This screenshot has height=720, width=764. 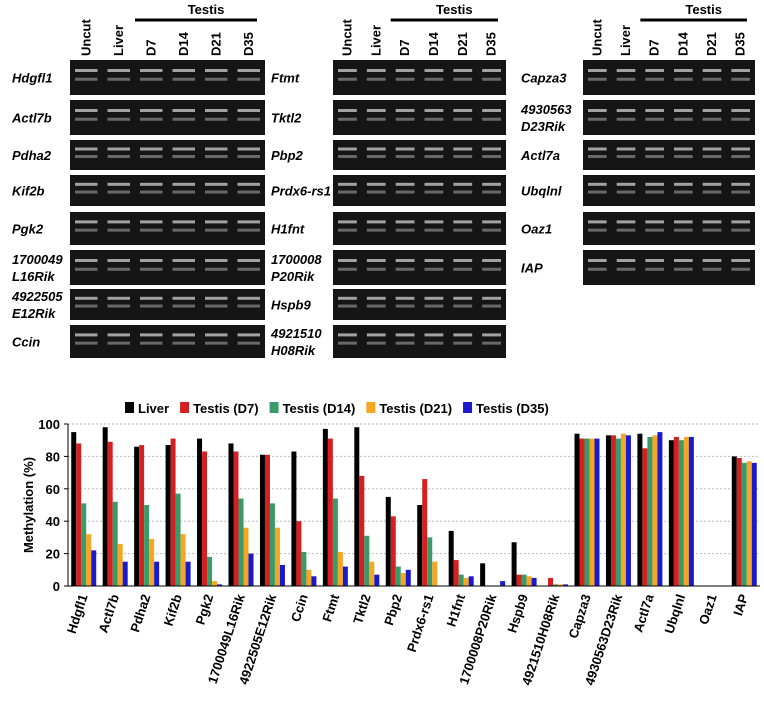 What do you see at coordinates (654, 47) in the screenshot?
I see `lane-label: D7` at bounding box center [654, 47].